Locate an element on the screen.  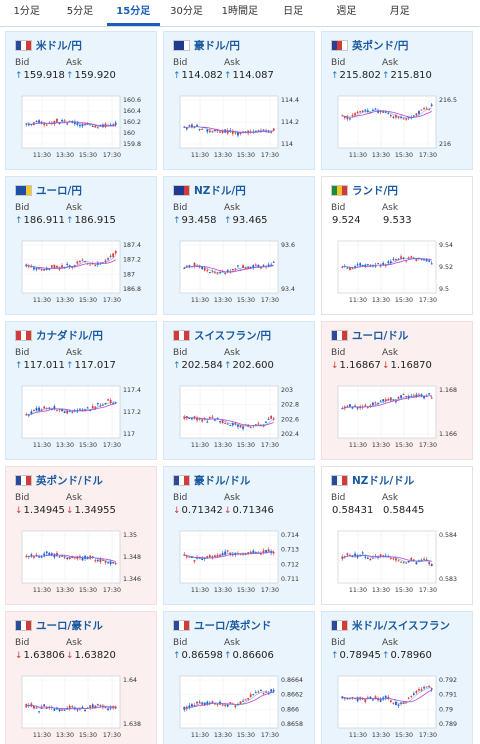
price-chart: 11:30 13:30 15:30 17:30 9.54 9.52 9.5 is located at coordinates (399, 274).